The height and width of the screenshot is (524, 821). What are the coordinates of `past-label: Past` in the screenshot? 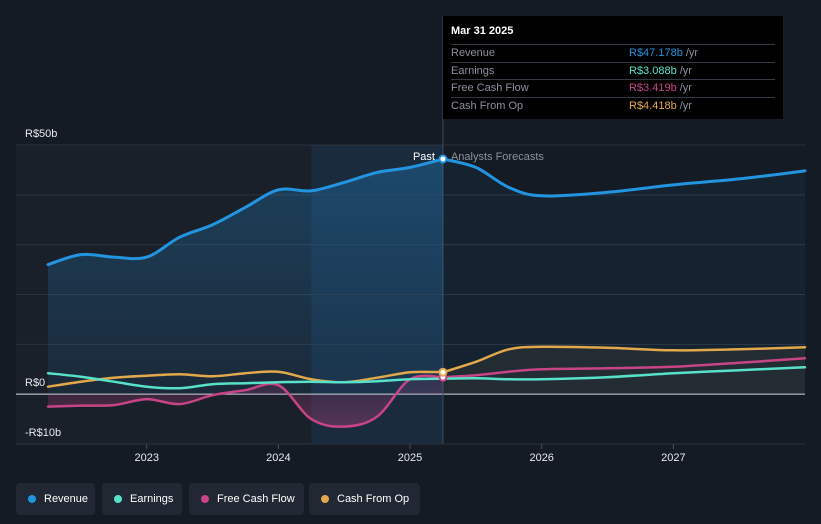 It's located at (424, 157).